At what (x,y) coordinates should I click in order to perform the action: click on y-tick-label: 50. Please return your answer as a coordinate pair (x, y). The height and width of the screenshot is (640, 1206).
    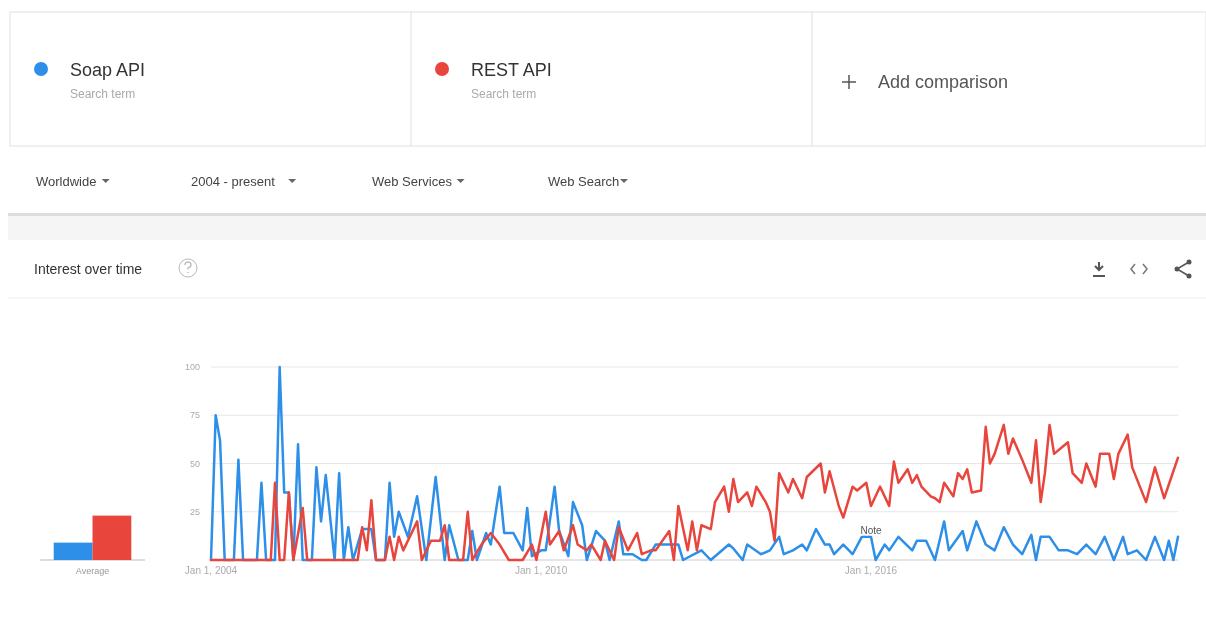
    Looking at the image, I should click on (194, 463).